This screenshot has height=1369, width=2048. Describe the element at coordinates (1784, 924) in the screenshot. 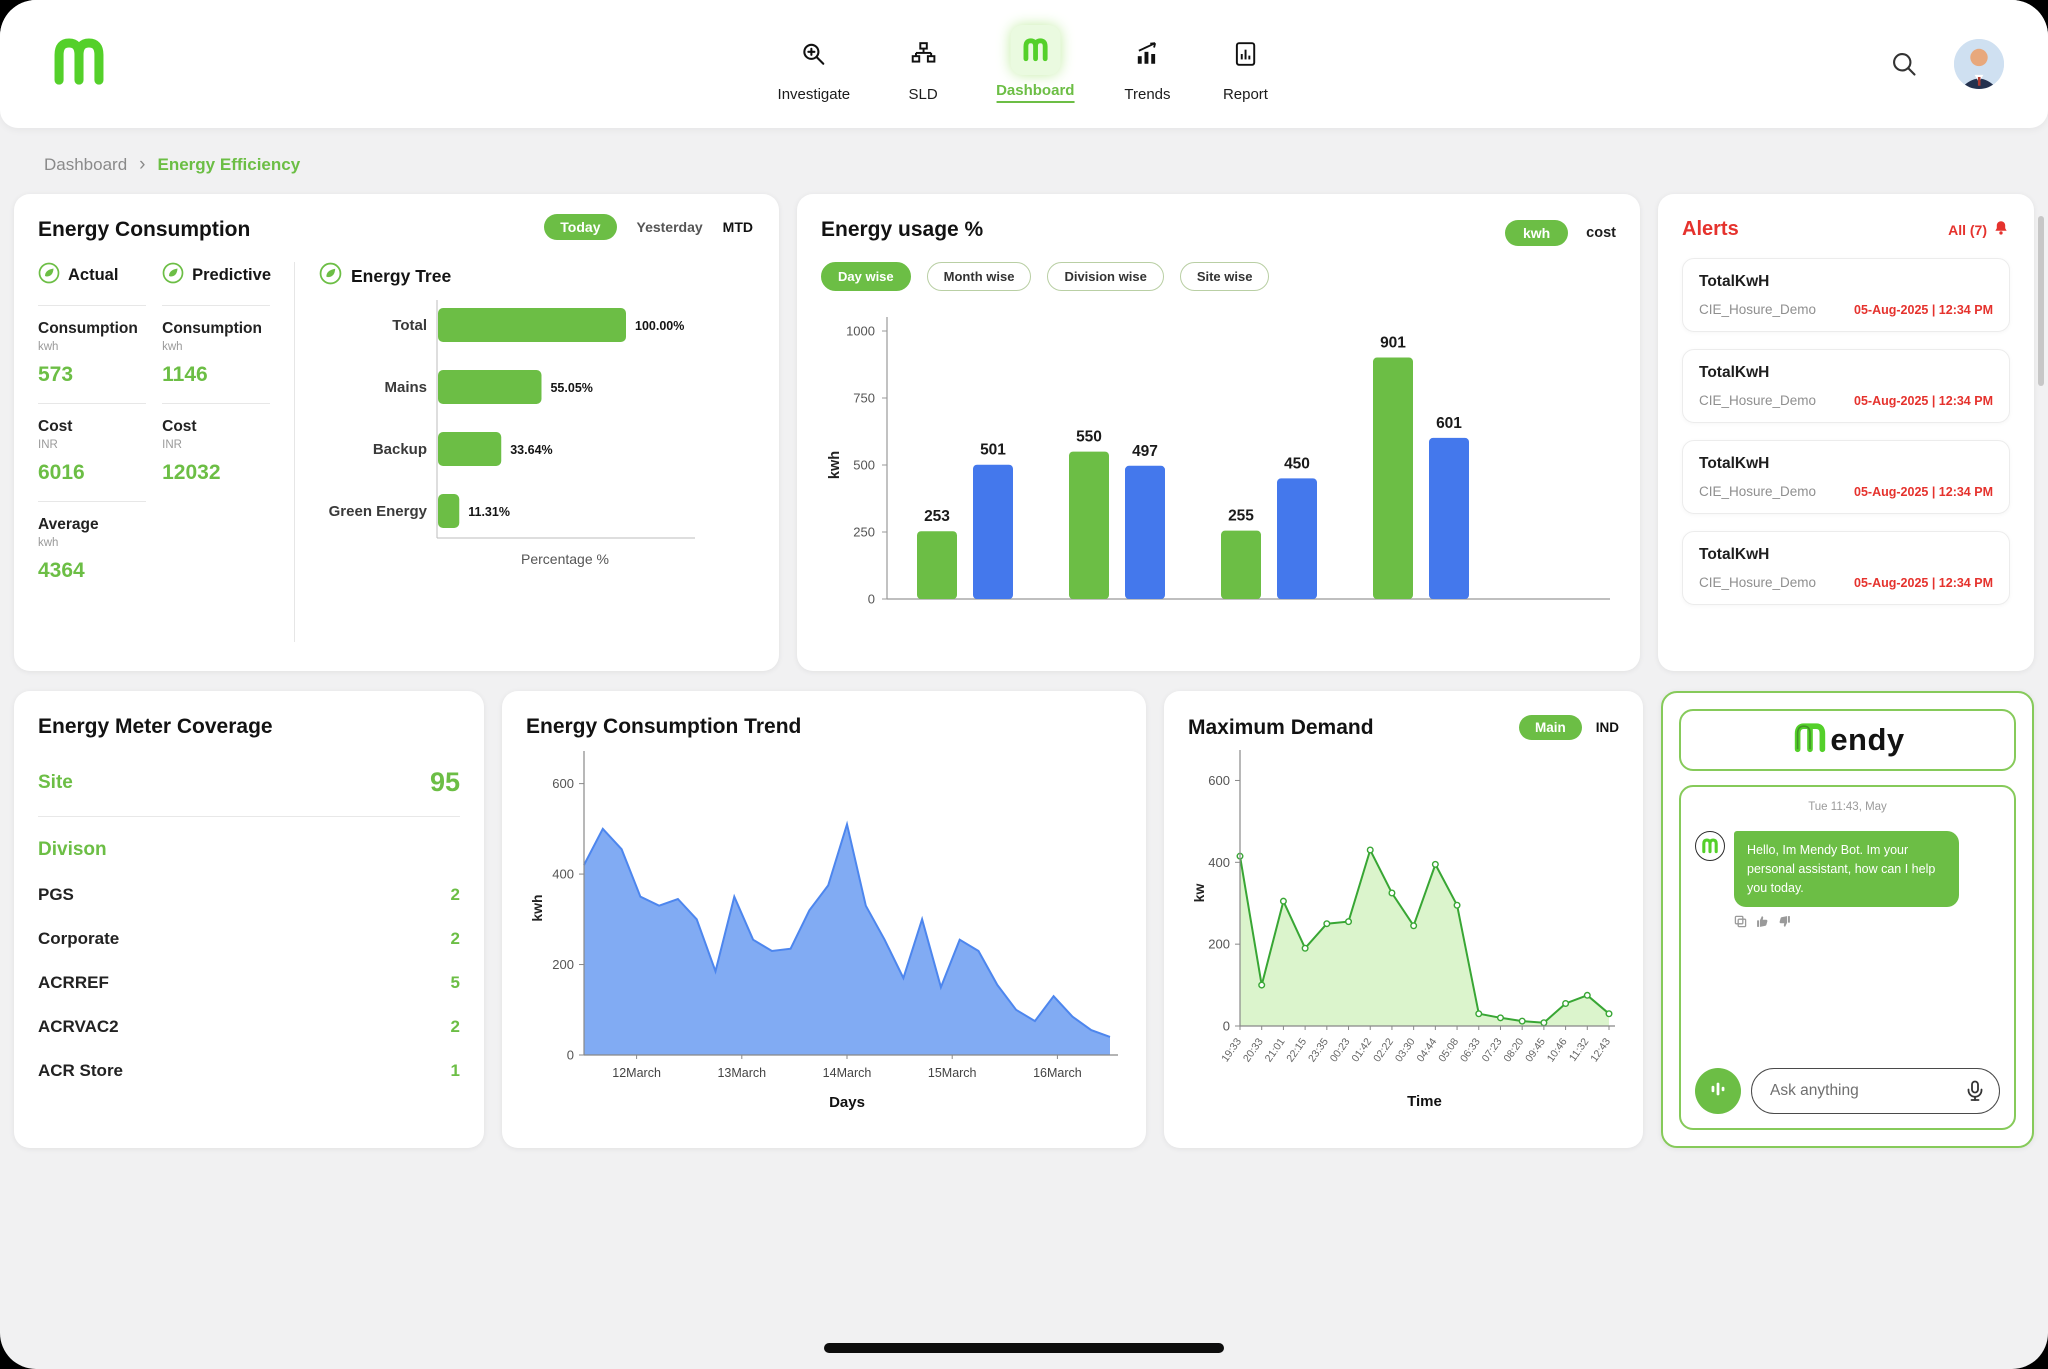

I see `thumbs-down-icon` at that location.